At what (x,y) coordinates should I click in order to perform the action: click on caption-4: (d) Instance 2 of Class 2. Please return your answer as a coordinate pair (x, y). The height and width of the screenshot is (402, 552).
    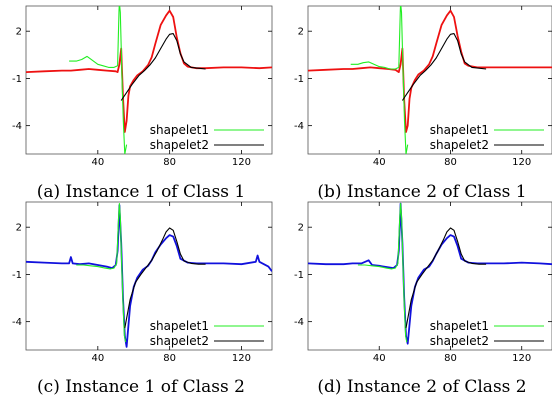
    Looking at the image, I should click on (421, 387).